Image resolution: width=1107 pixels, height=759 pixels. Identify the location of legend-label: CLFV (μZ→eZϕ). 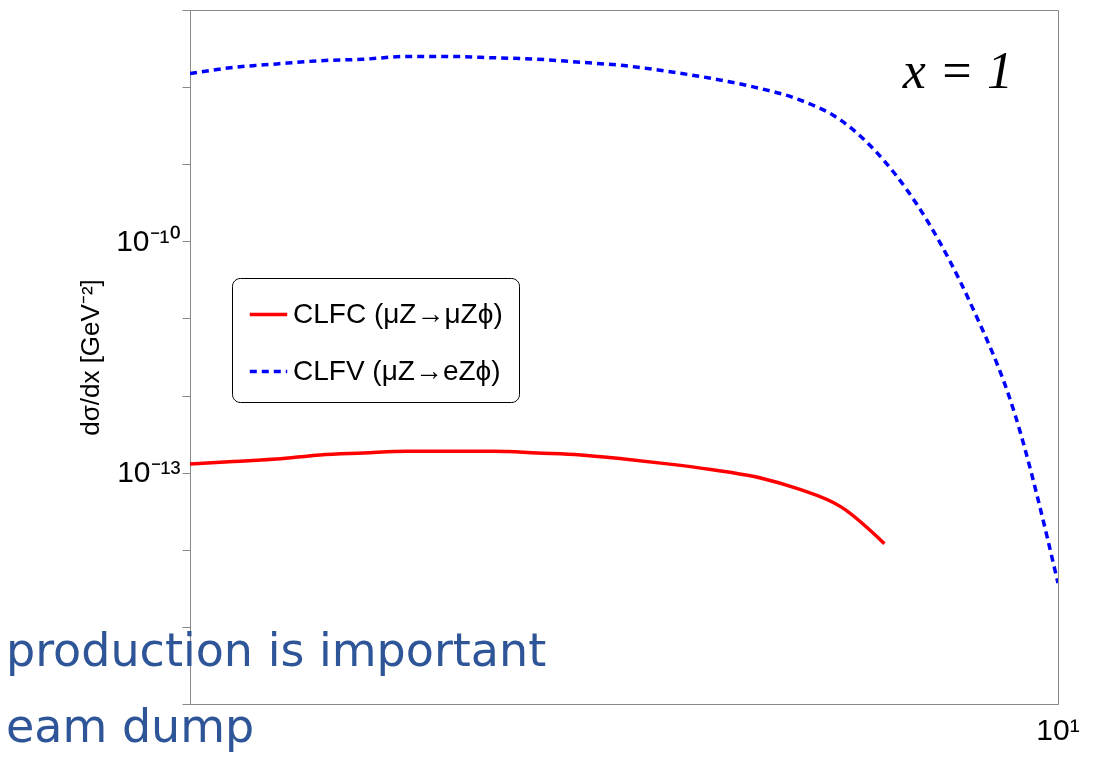
(397, 370).